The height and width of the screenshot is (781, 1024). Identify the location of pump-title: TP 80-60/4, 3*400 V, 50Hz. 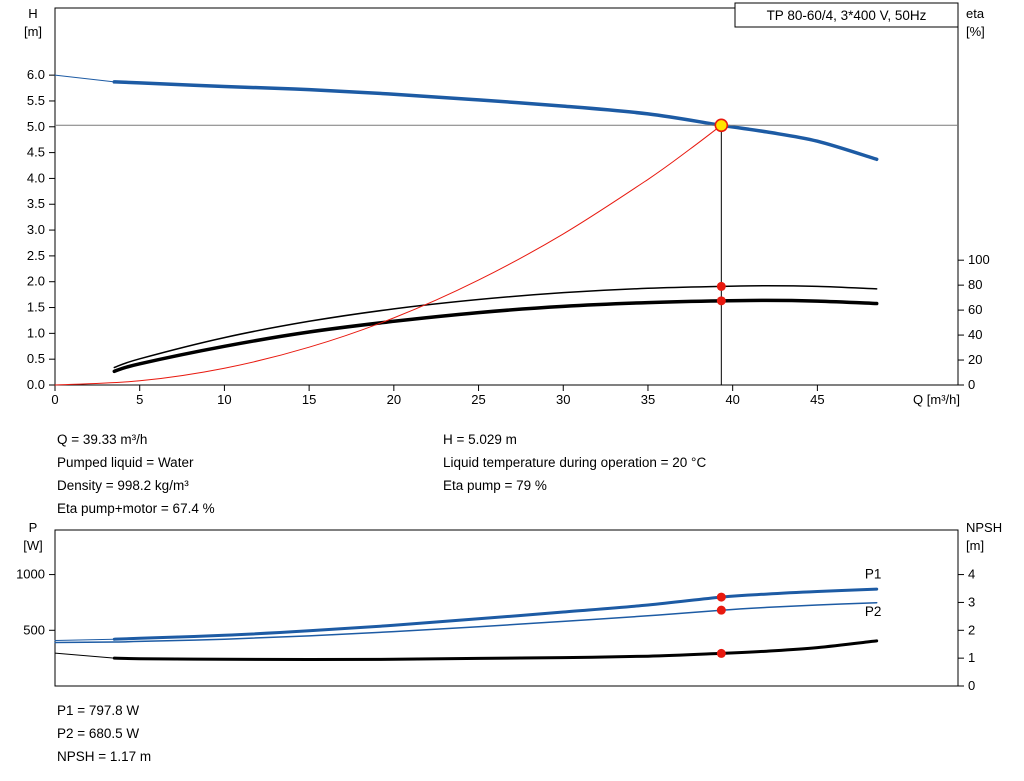
(847, 15).